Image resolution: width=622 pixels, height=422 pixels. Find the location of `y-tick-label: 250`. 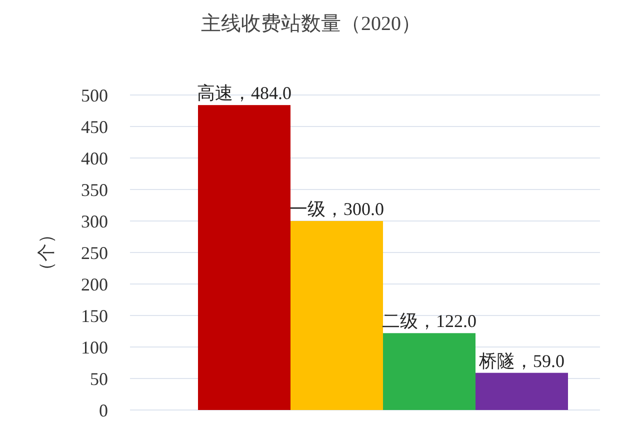

y-tick-label: 250 is located at coordinates (94, 252).